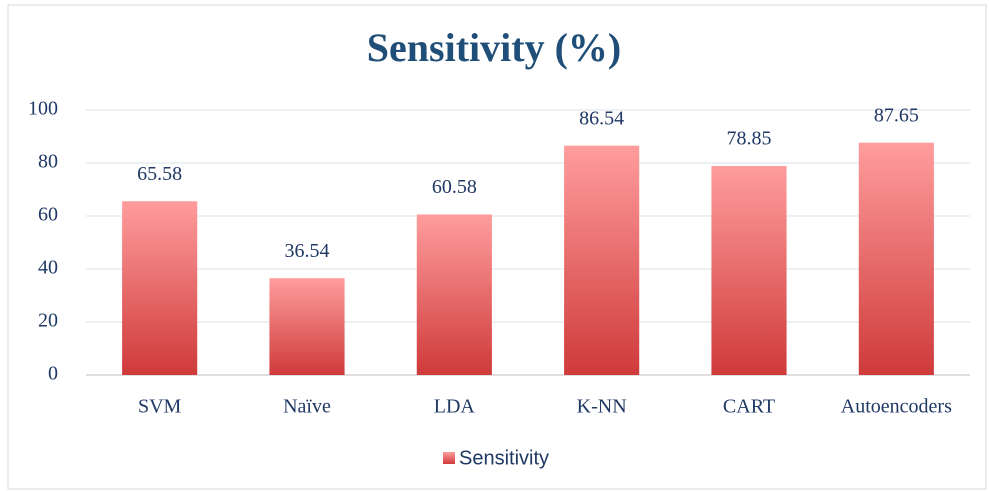 The image size is (989, 491). I want to click on y-tick-label: 40, so click(48, 268).